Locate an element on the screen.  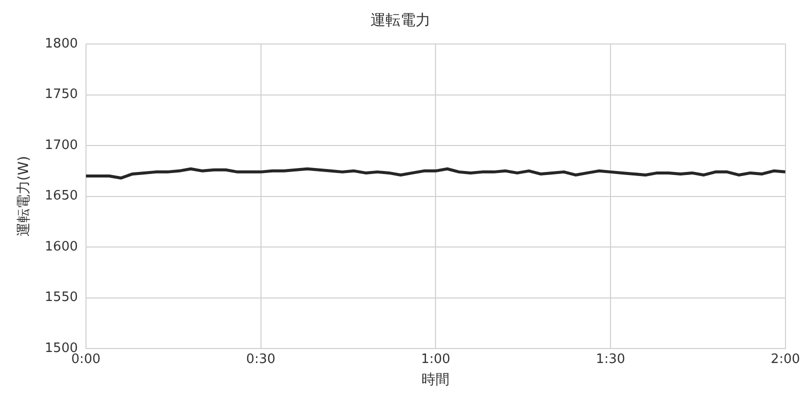
y-tick-label: 1600 is located at coordinates (61, 246).